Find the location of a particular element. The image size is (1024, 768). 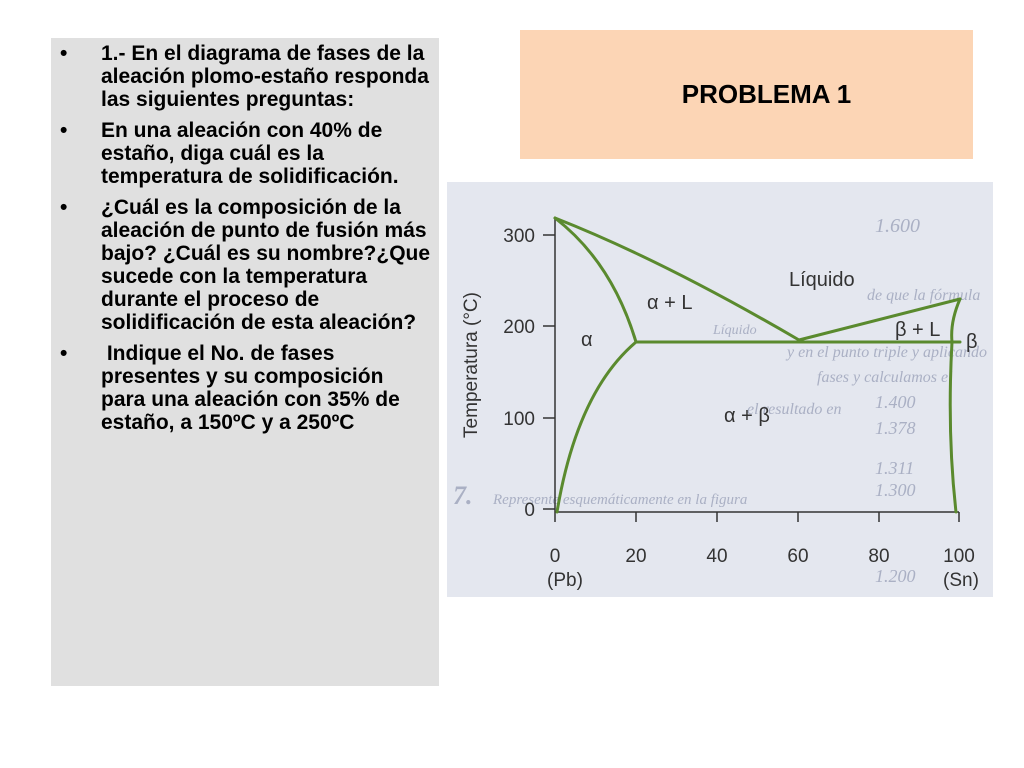

x-tick-label: 60 is located at coordinates (797, 556).